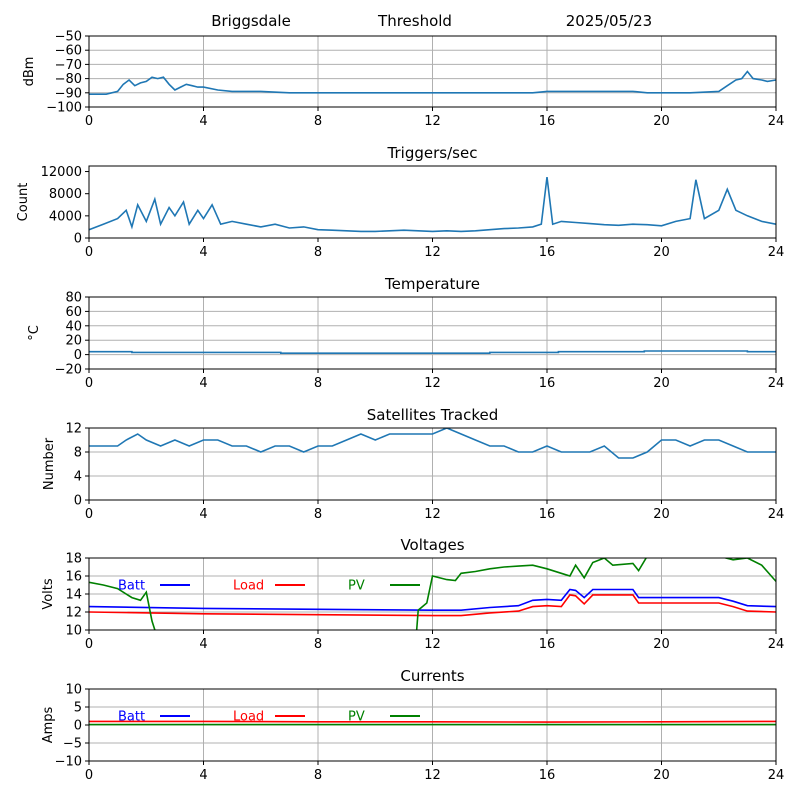 Image resolution: width=800 pixels, height=804 pixels. Describe the element at coordinates (68, 51) in the screenshot. I see `y-tick-label: −60` at that location.